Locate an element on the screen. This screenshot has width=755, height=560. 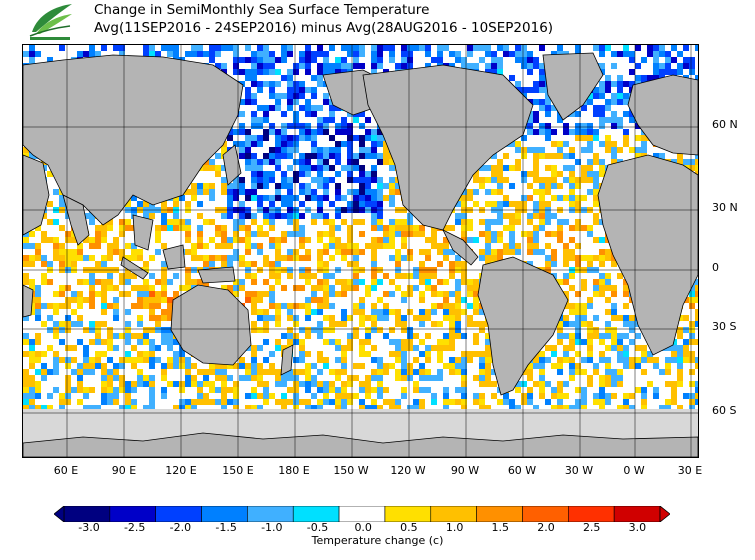
colorbar-cell is located at coordinates (499, 514).